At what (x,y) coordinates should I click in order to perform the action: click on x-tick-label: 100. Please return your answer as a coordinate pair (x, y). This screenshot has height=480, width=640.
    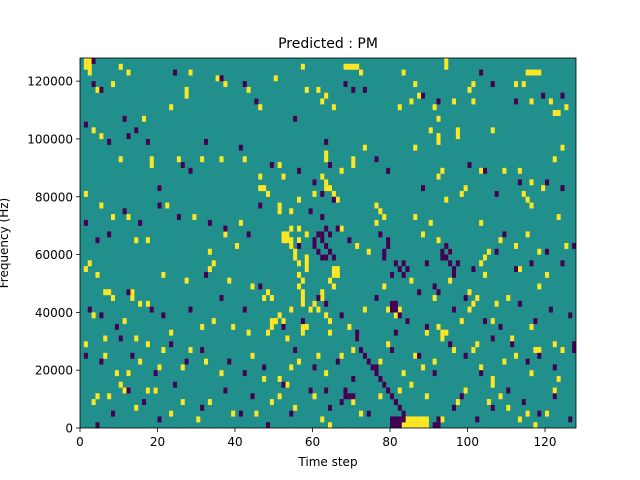
    Looking at the image, I should click on (467, 442).